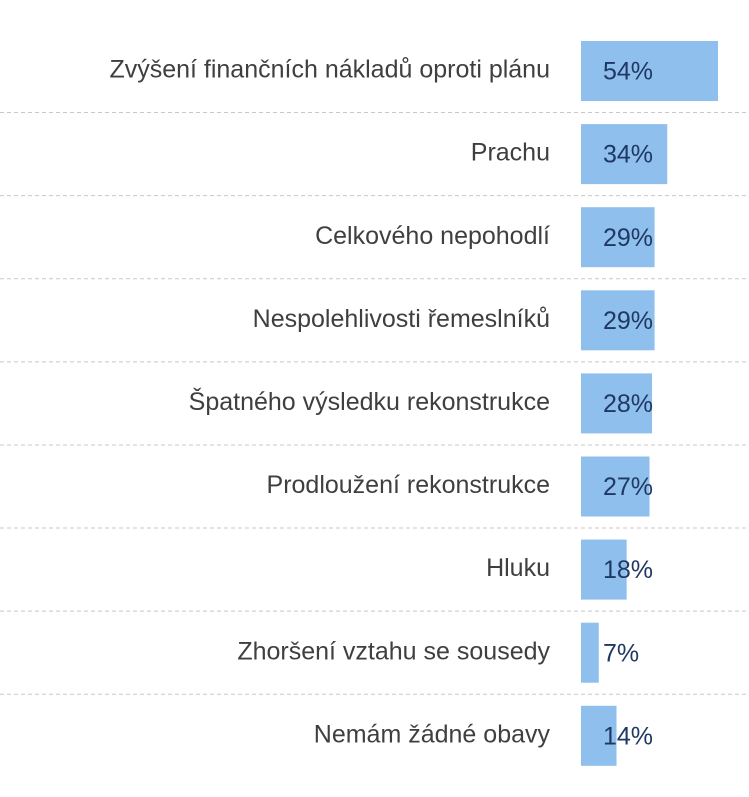  Describe the element at coordinates (369, 401) in the screenshot. I see `category-label: Špatného výsledku rekonstrukce` at that location.